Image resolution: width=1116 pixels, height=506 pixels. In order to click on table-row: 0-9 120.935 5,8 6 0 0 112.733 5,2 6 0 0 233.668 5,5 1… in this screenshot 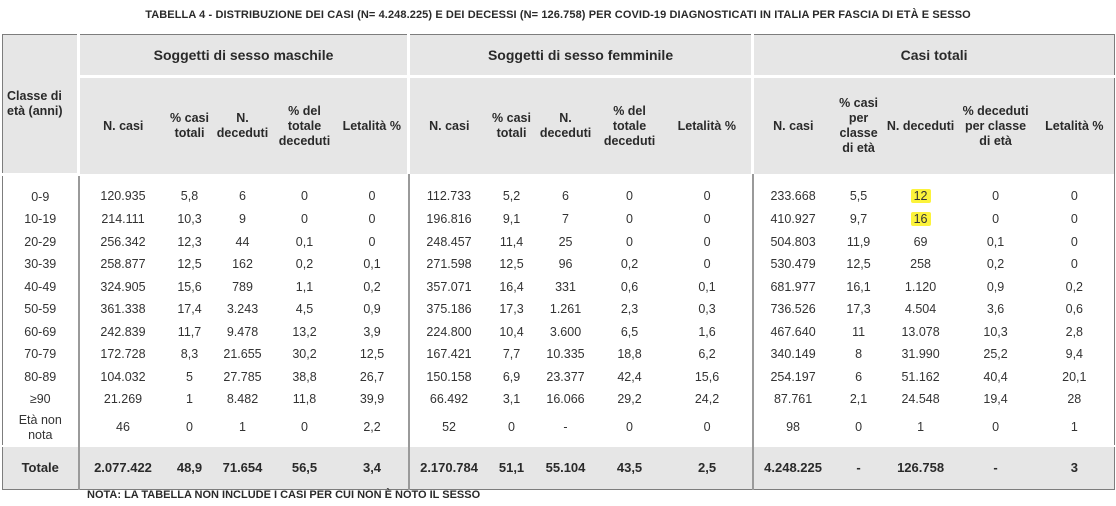, I will do `click(559, 191)`.